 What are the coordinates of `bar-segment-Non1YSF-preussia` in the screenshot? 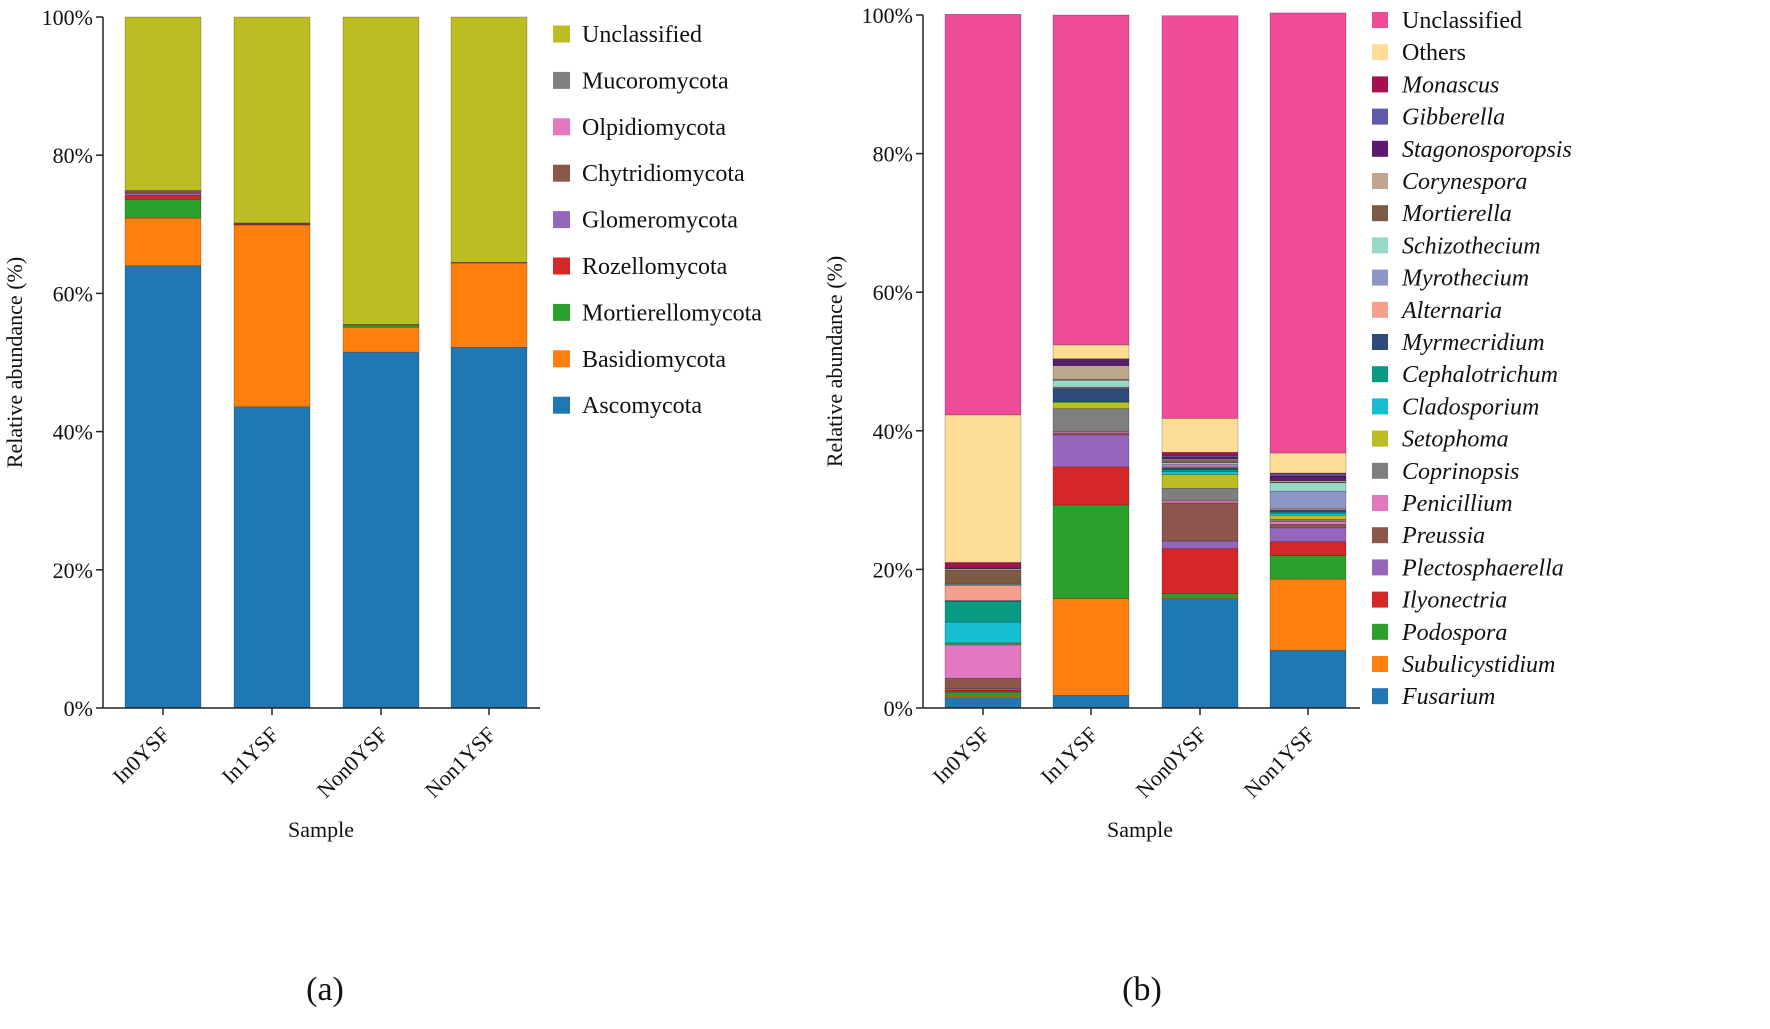 It's located at (1308, 526).